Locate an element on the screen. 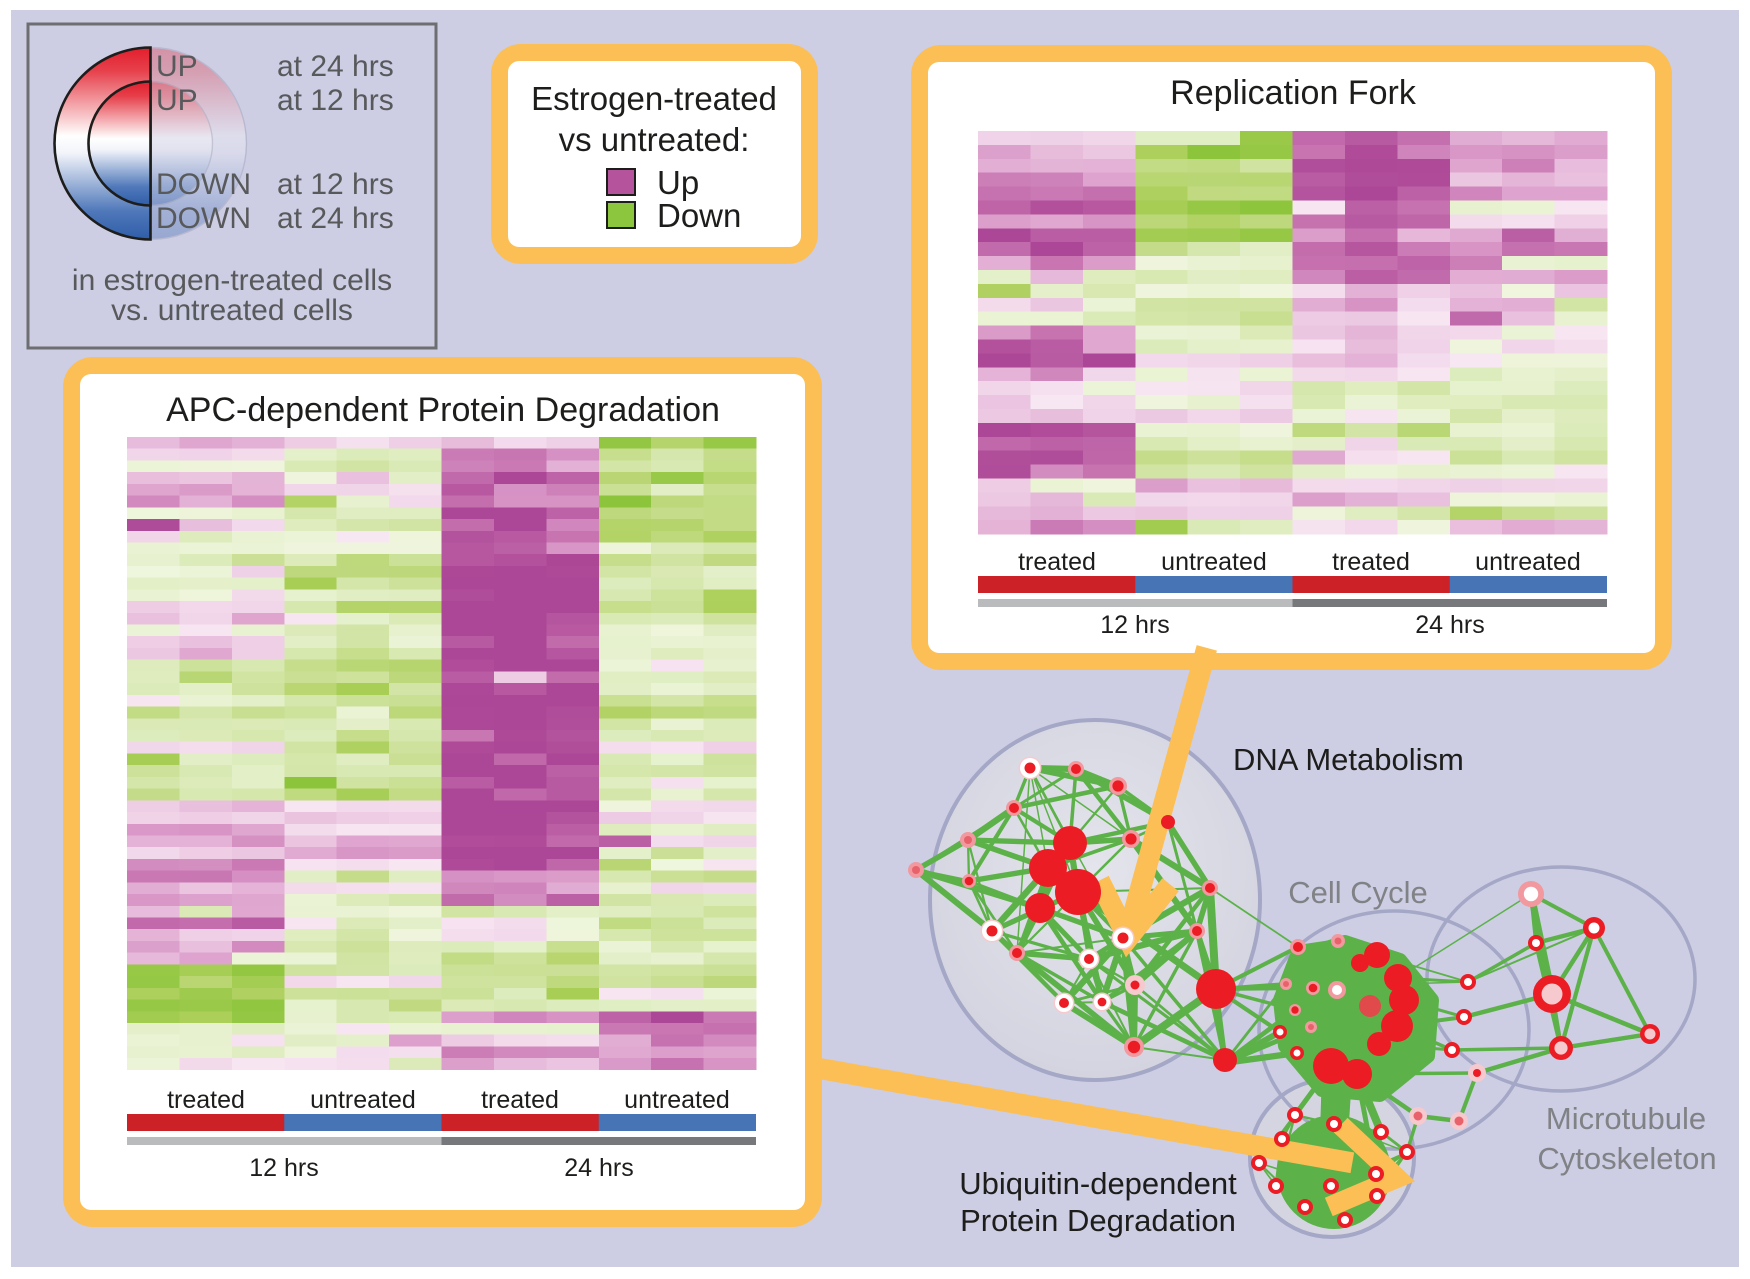 This screenshot has width=1750, height=1279. svg-text: Estrogen-treated is located at coordinates (654, 98).